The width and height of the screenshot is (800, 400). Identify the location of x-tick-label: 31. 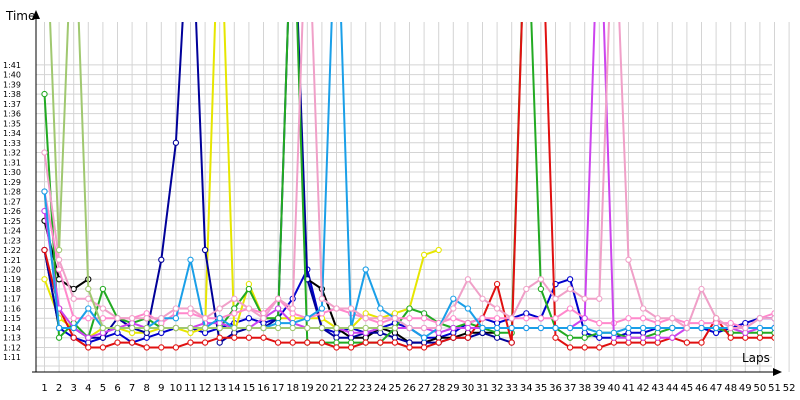
(482, 388).